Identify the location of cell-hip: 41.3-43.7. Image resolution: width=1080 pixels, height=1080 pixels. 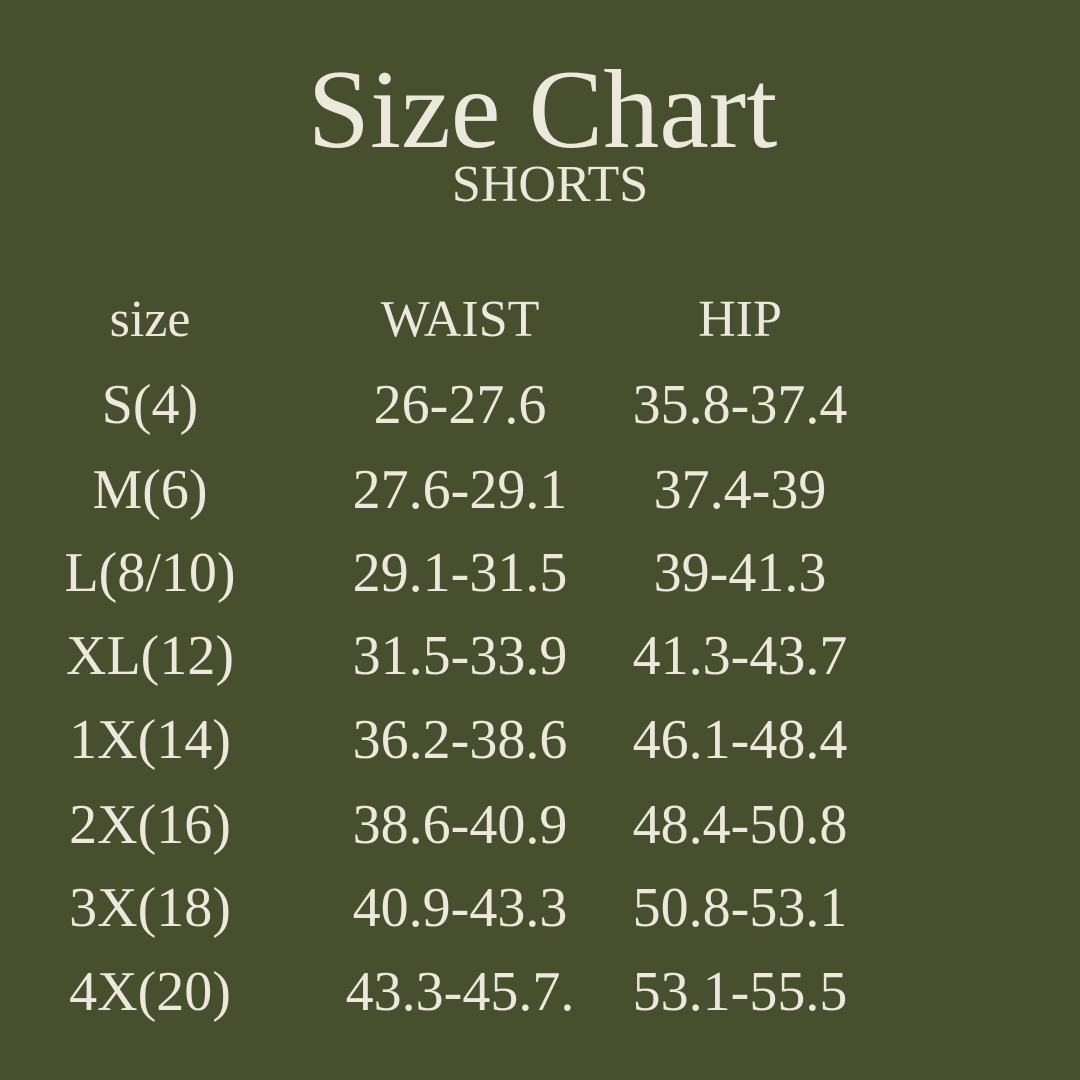
(740, 656).